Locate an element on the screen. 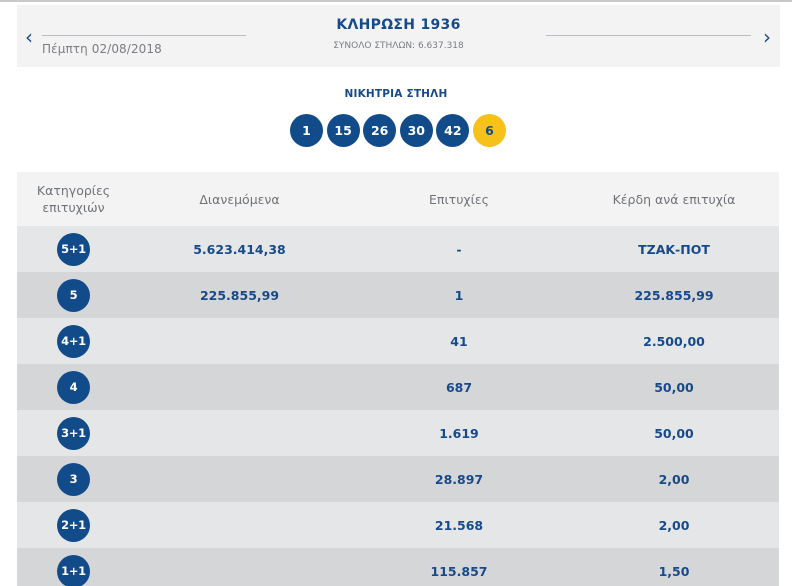 Image resolution: width=792 pixels, height=586 pixels. draw-title: ΚΛΗΡΩΣΗ 1936 is located at coordinates (398, 25).